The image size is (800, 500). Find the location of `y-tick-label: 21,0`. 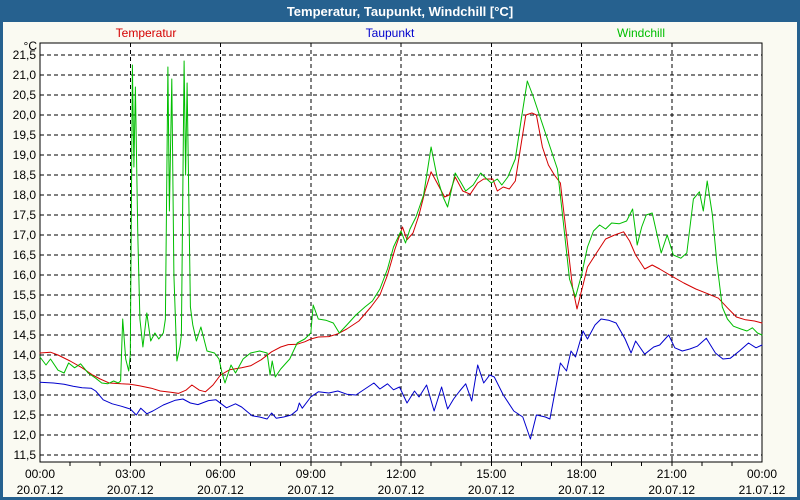

y-tick-label: 21,0 is located at coordinates (25, 75).